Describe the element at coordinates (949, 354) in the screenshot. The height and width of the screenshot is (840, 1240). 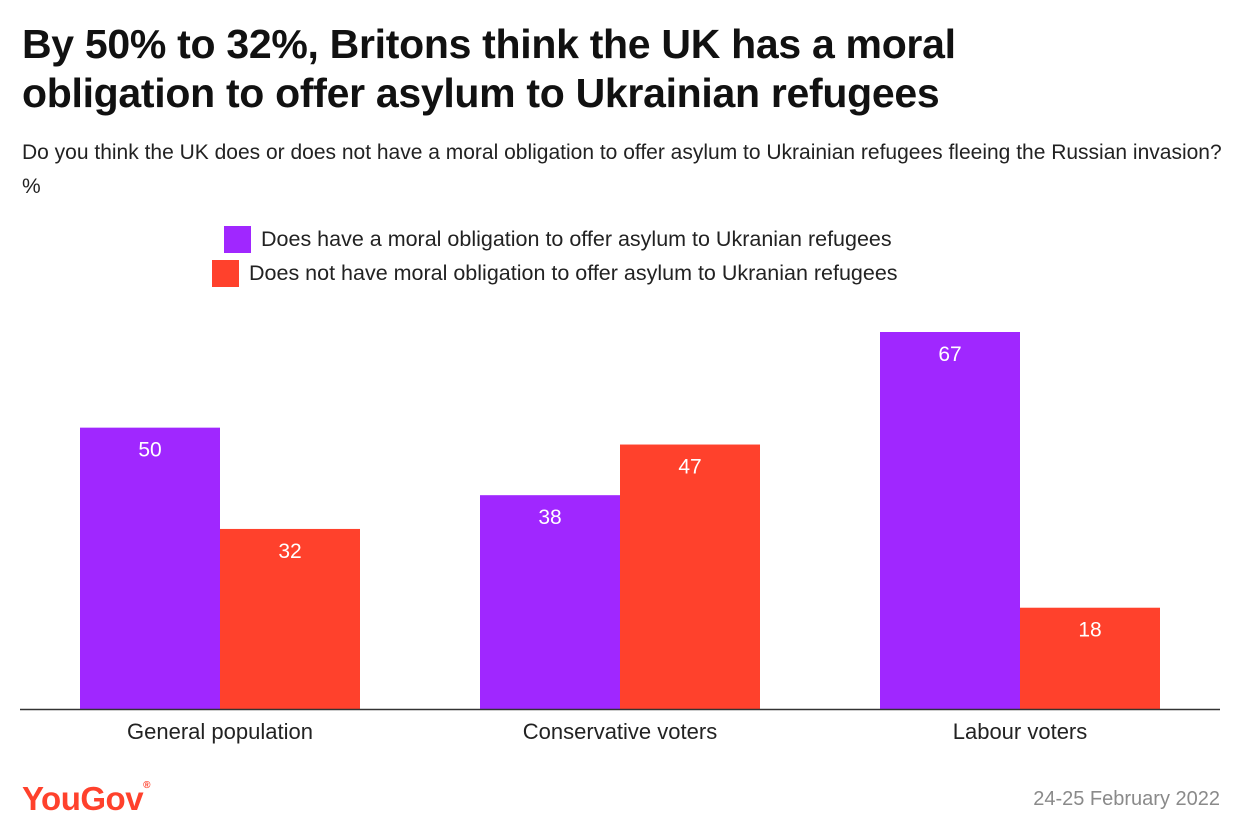
I see `data-label: 67` at that location.